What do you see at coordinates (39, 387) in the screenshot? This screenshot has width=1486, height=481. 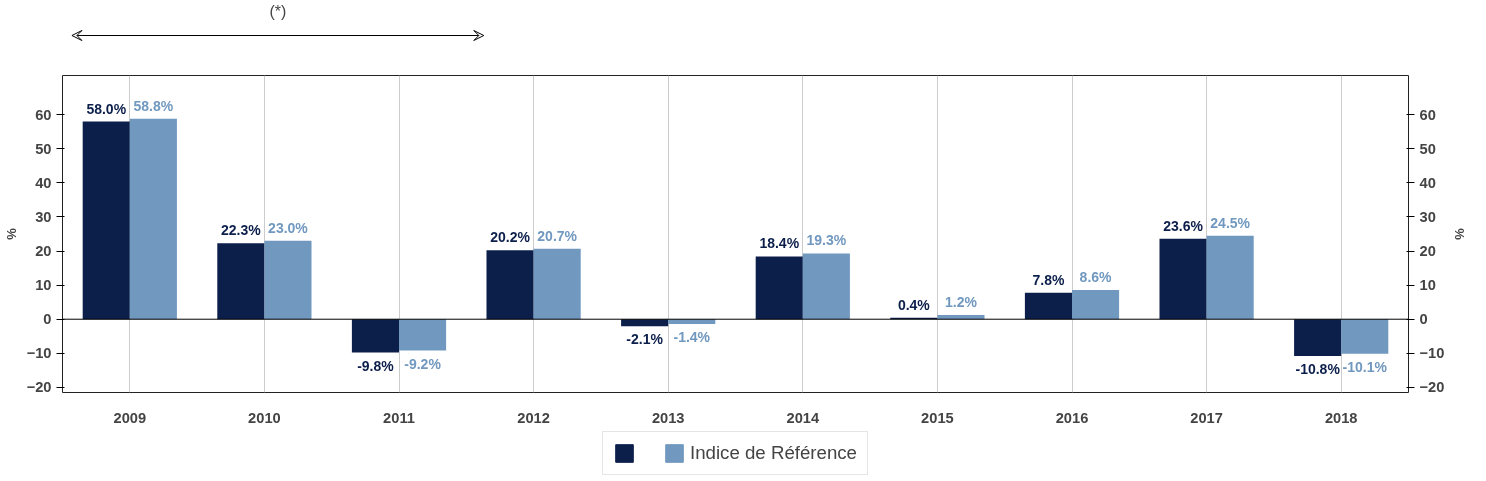 I see `y-tick-label: −20` at bounding box center [39, 387].